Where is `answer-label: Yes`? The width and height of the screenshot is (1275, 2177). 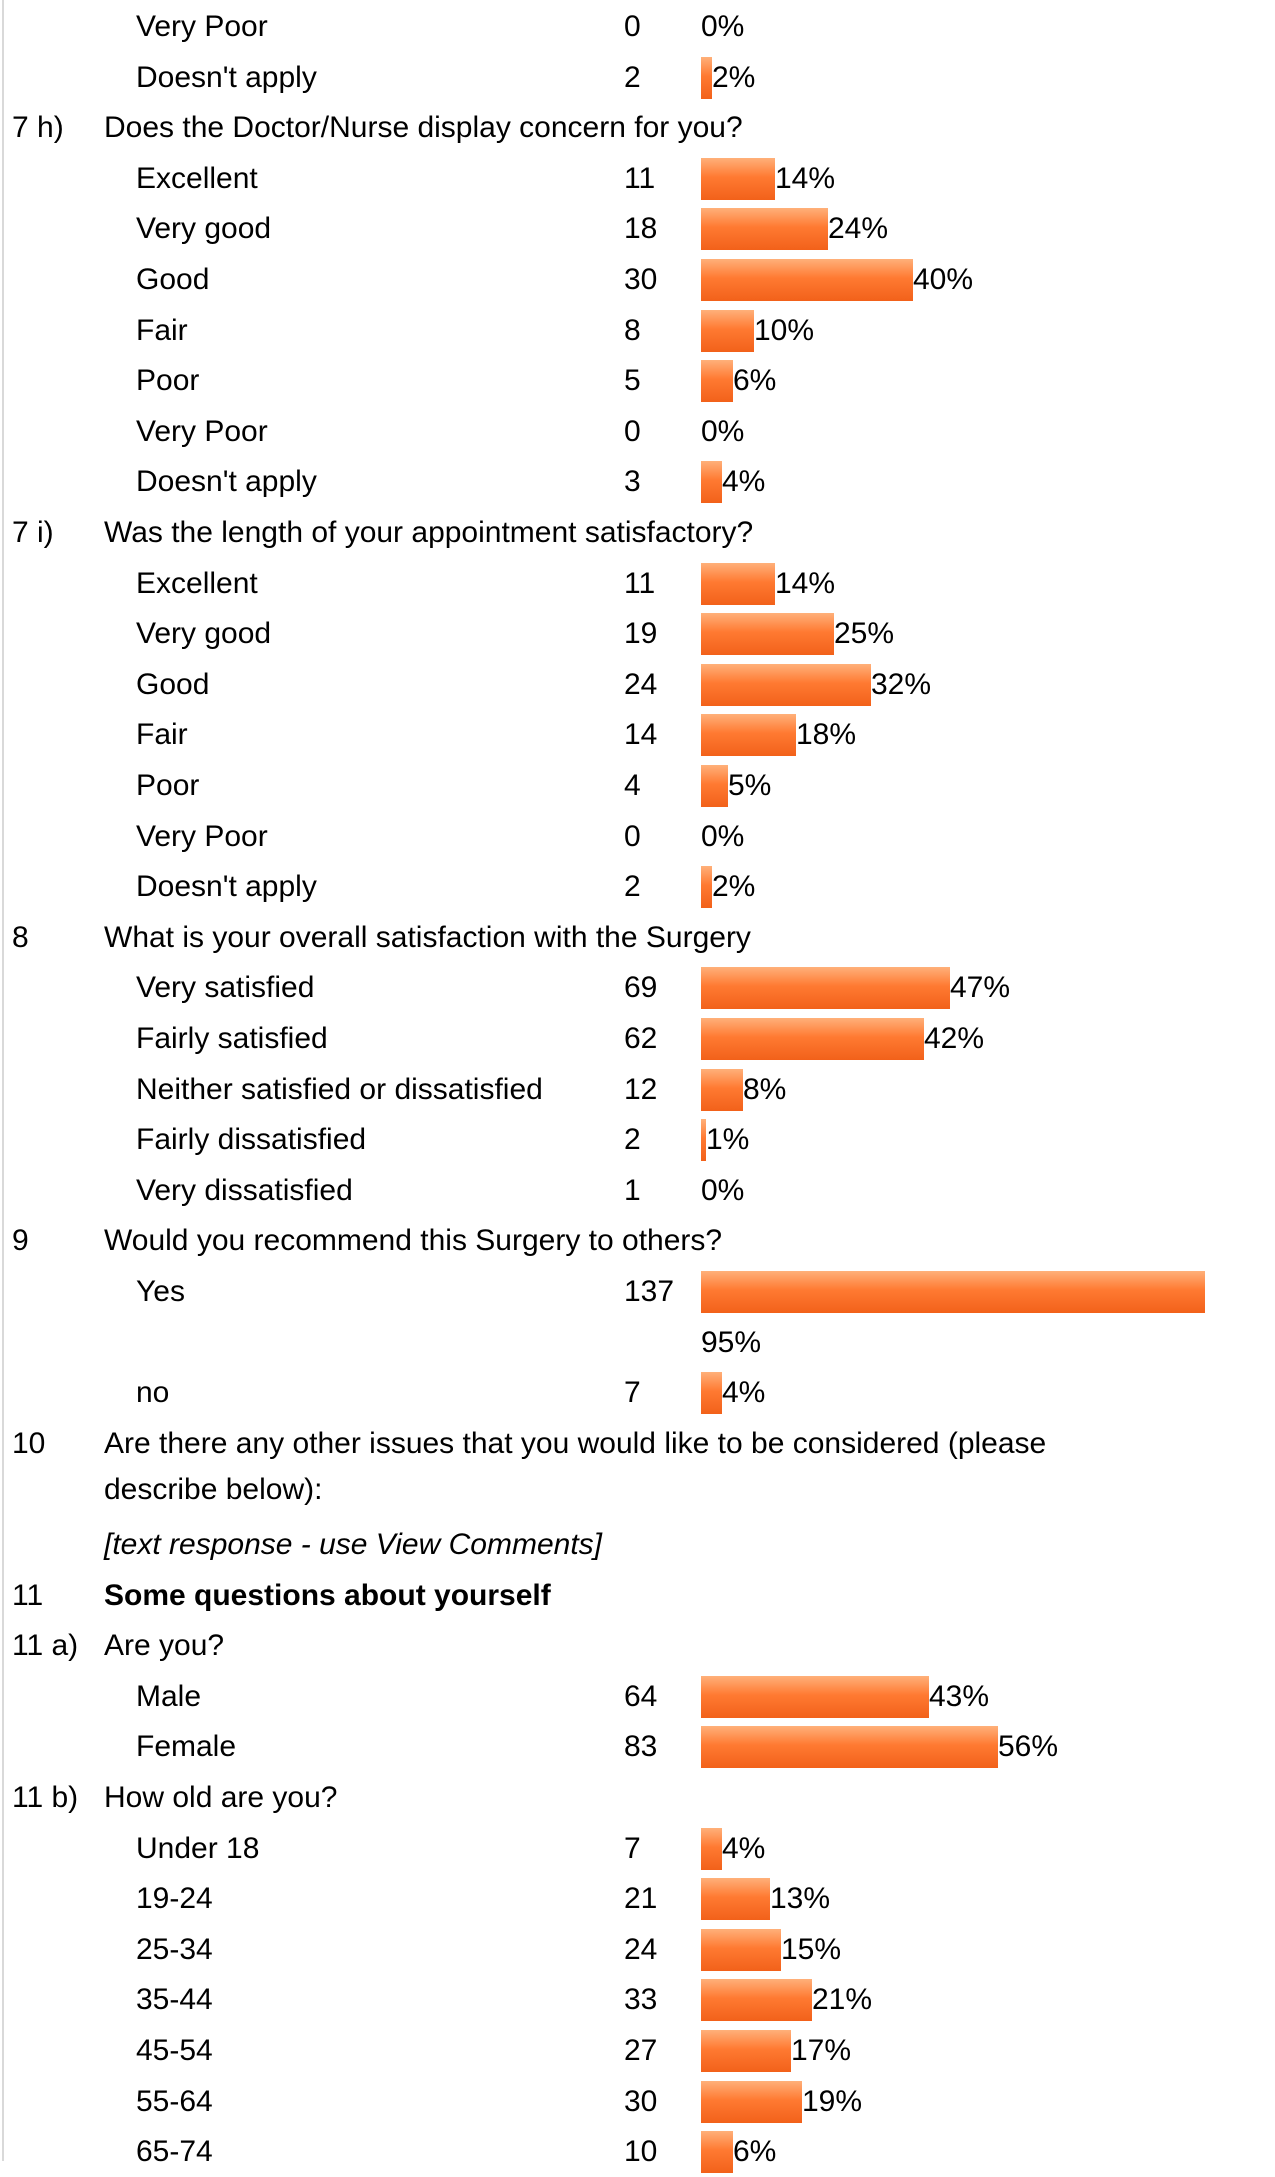
answer-label: Yes is located at coordinates (160, 1291).